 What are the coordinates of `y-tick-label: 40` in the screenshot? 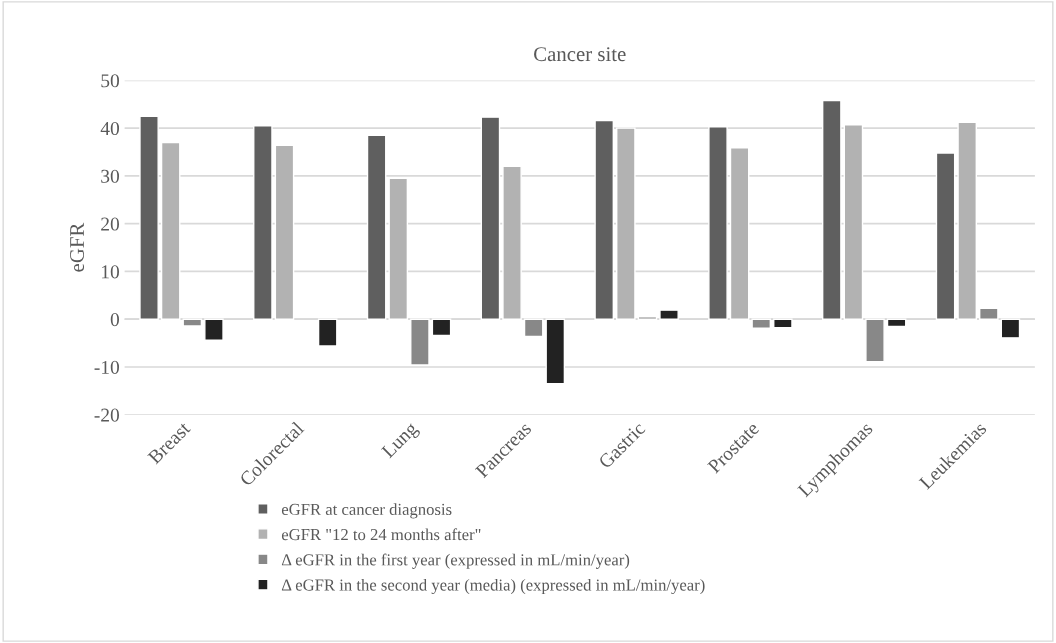 It's located at (110, 128).